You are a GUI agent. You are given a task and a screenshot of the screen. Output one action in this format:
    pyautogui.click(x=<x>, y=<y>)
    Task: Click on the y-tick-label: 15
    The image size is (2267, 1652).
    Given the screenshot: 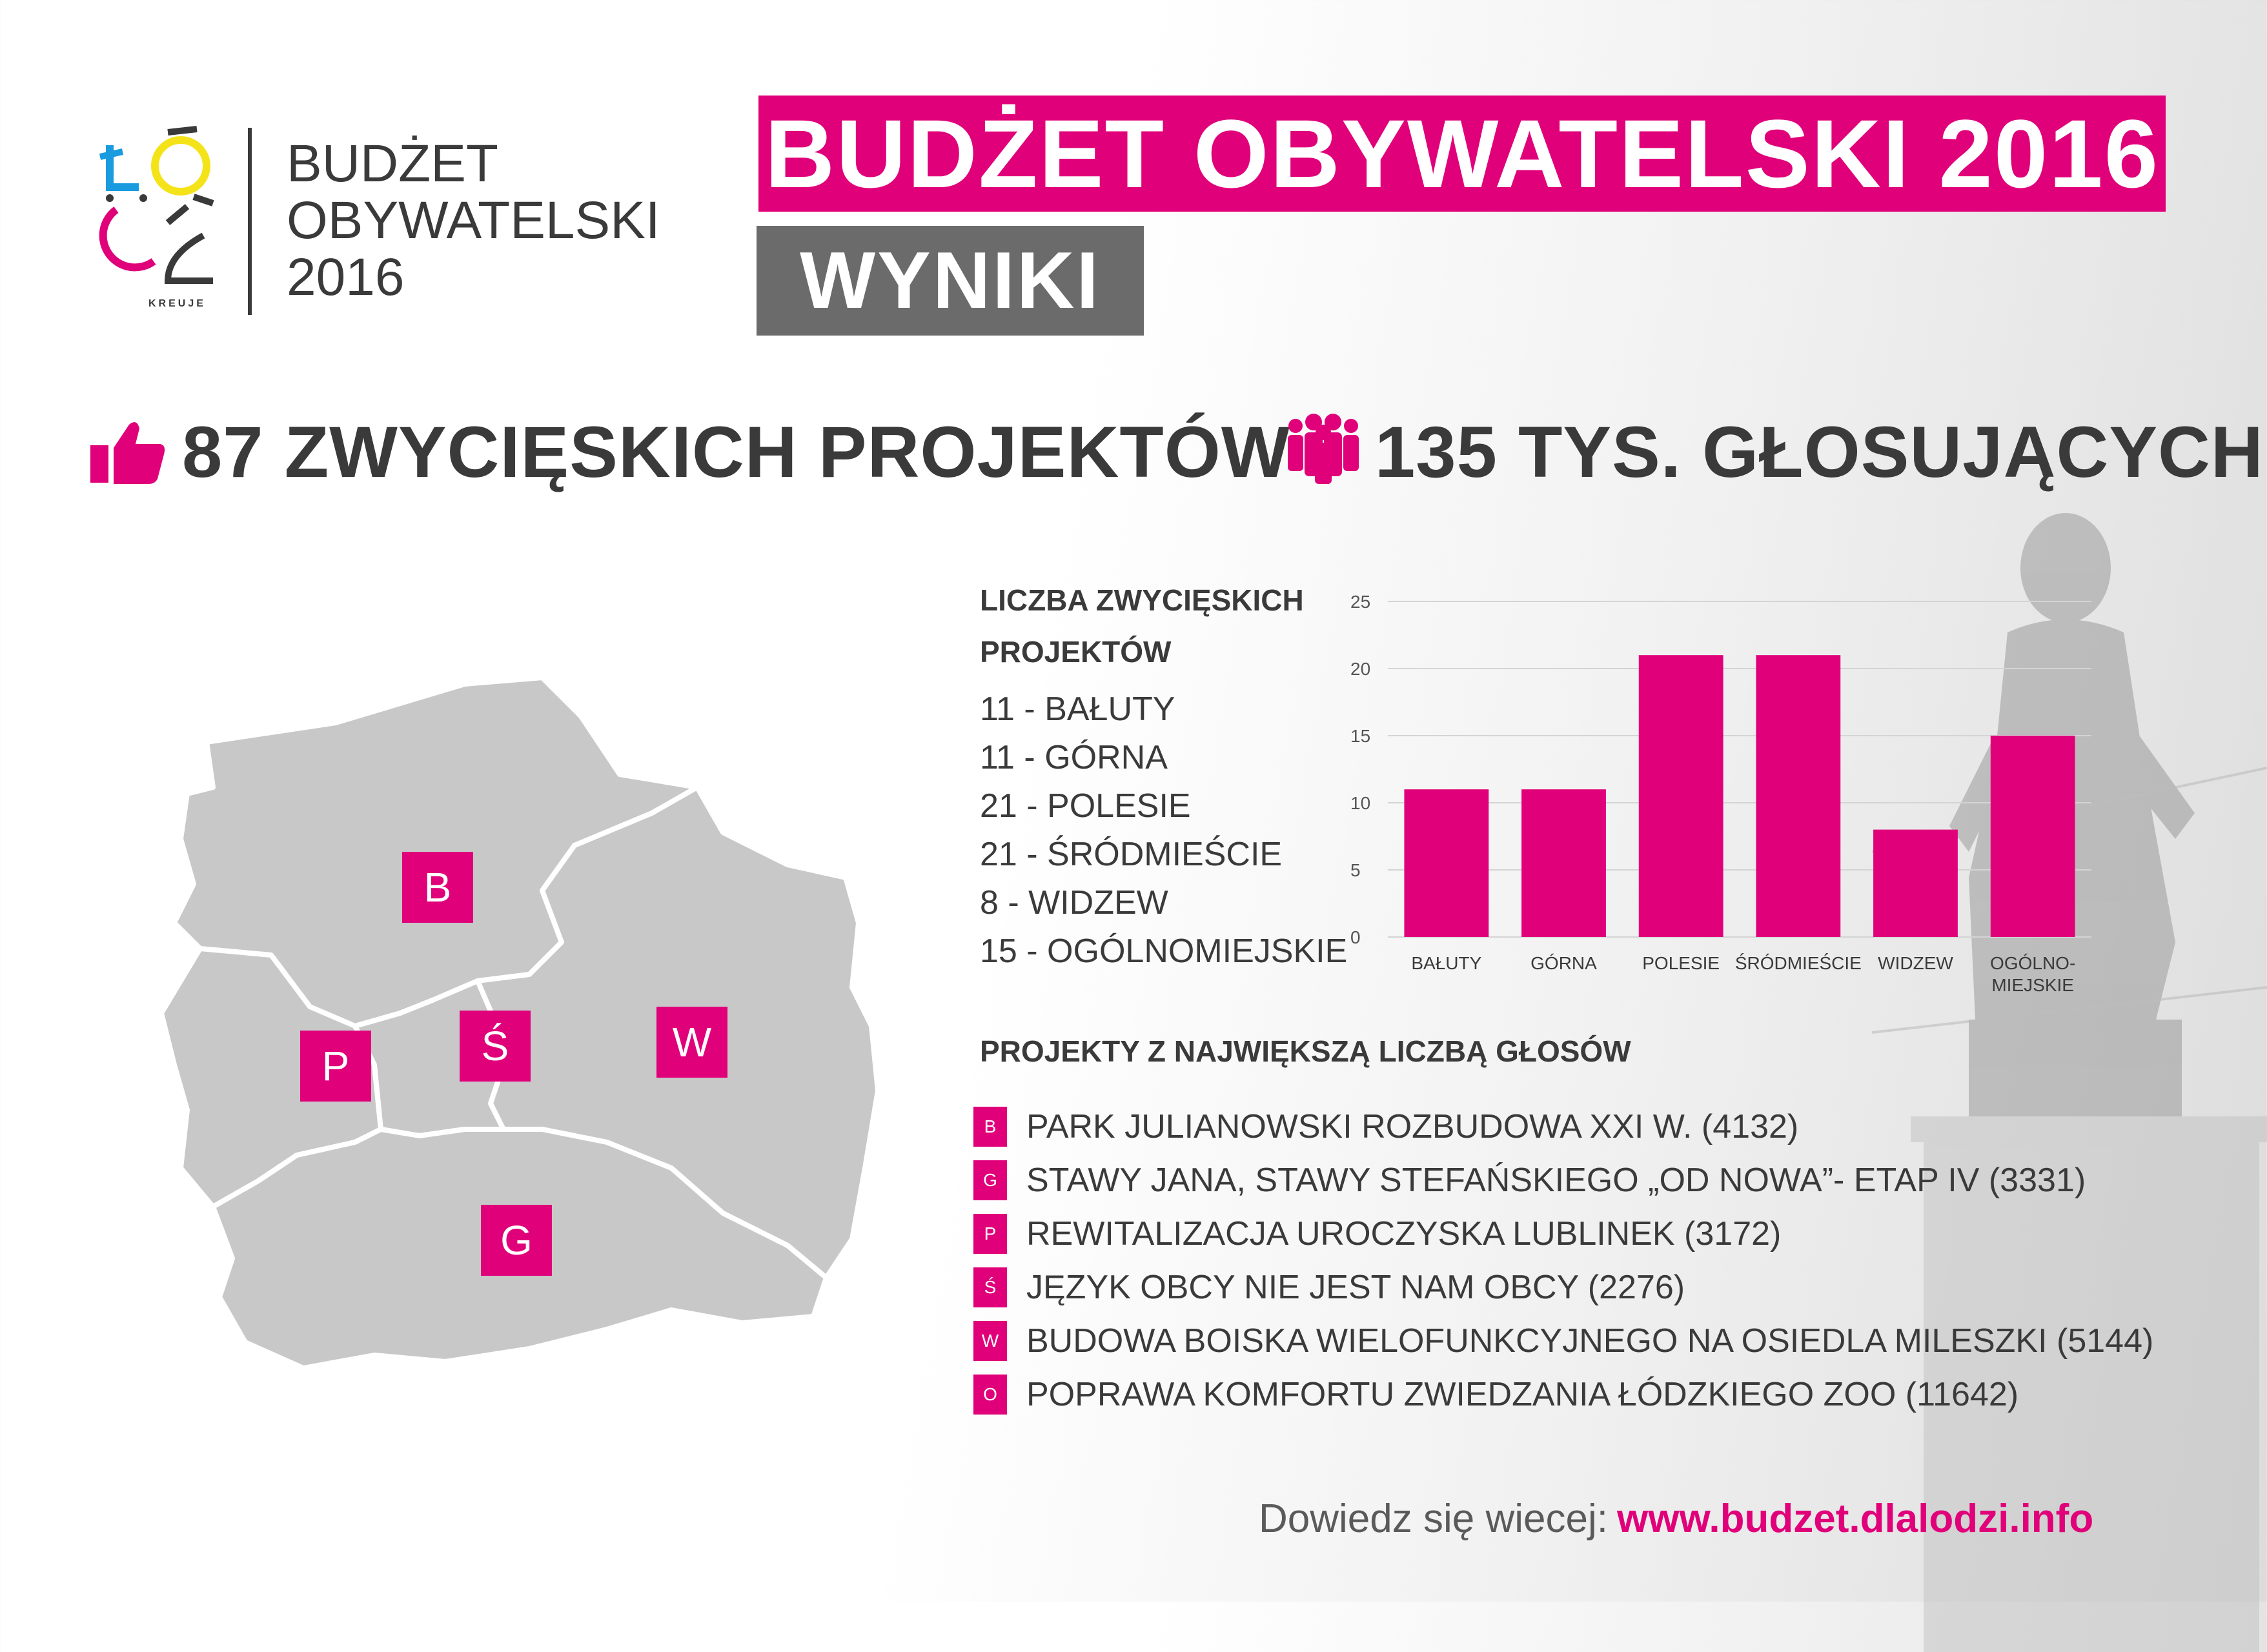 What is the action you would take?
    pyautogui.click(x=1360, y=736)
    